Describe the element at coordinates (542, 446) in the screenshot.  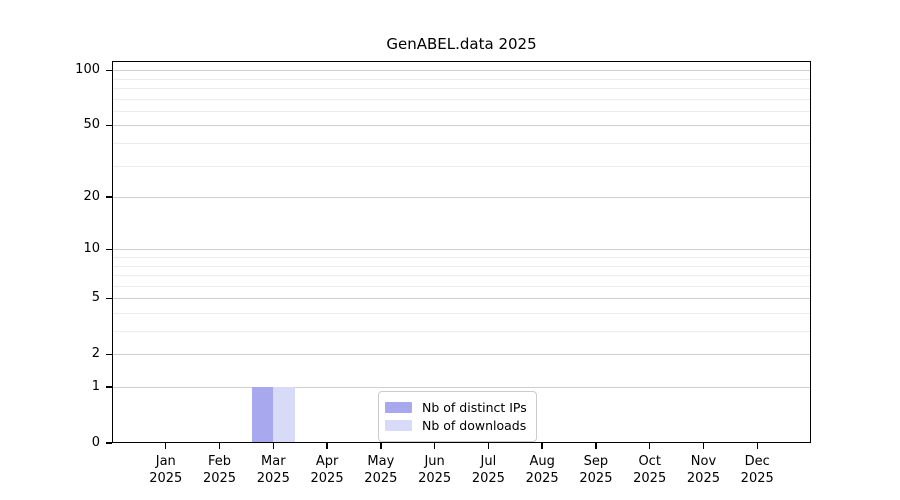
I see `x-tick-aug` at that location.